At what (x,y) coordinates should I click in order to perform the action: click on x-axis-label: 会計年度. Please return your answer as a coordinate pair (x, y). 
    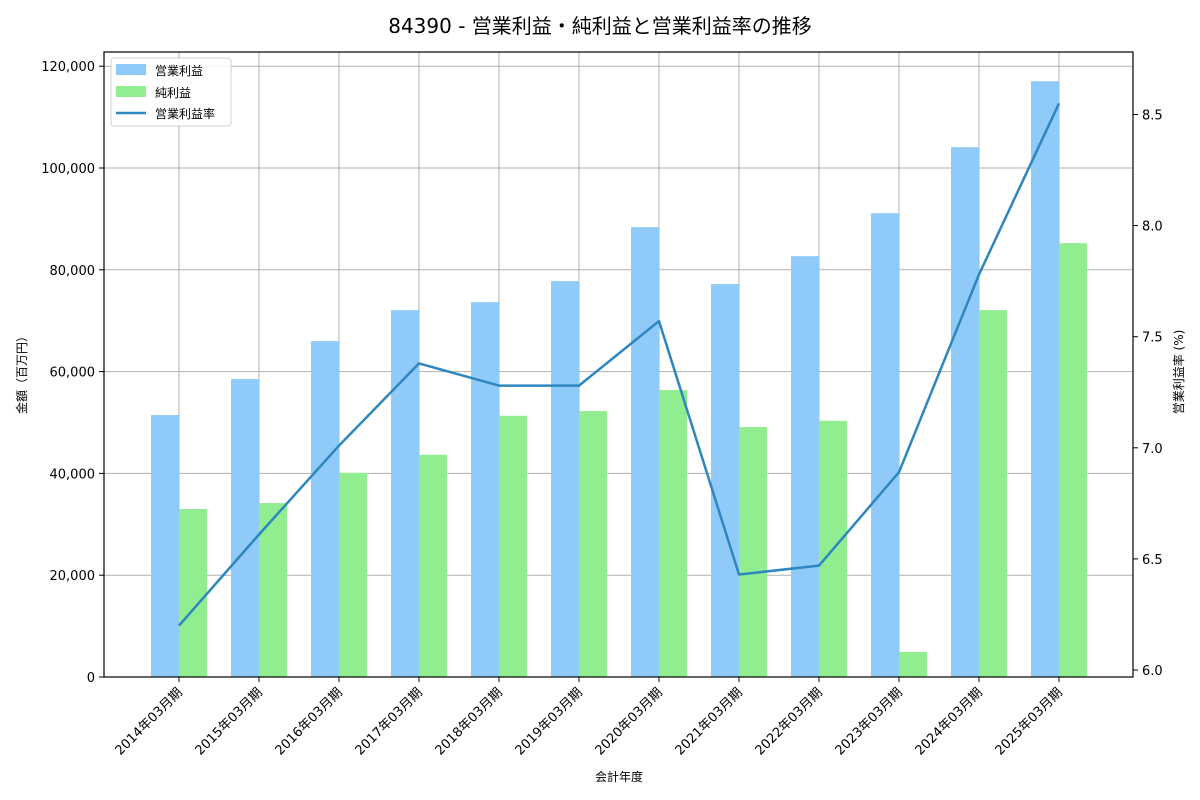
    Looking at the image, I should click on (619, 776).